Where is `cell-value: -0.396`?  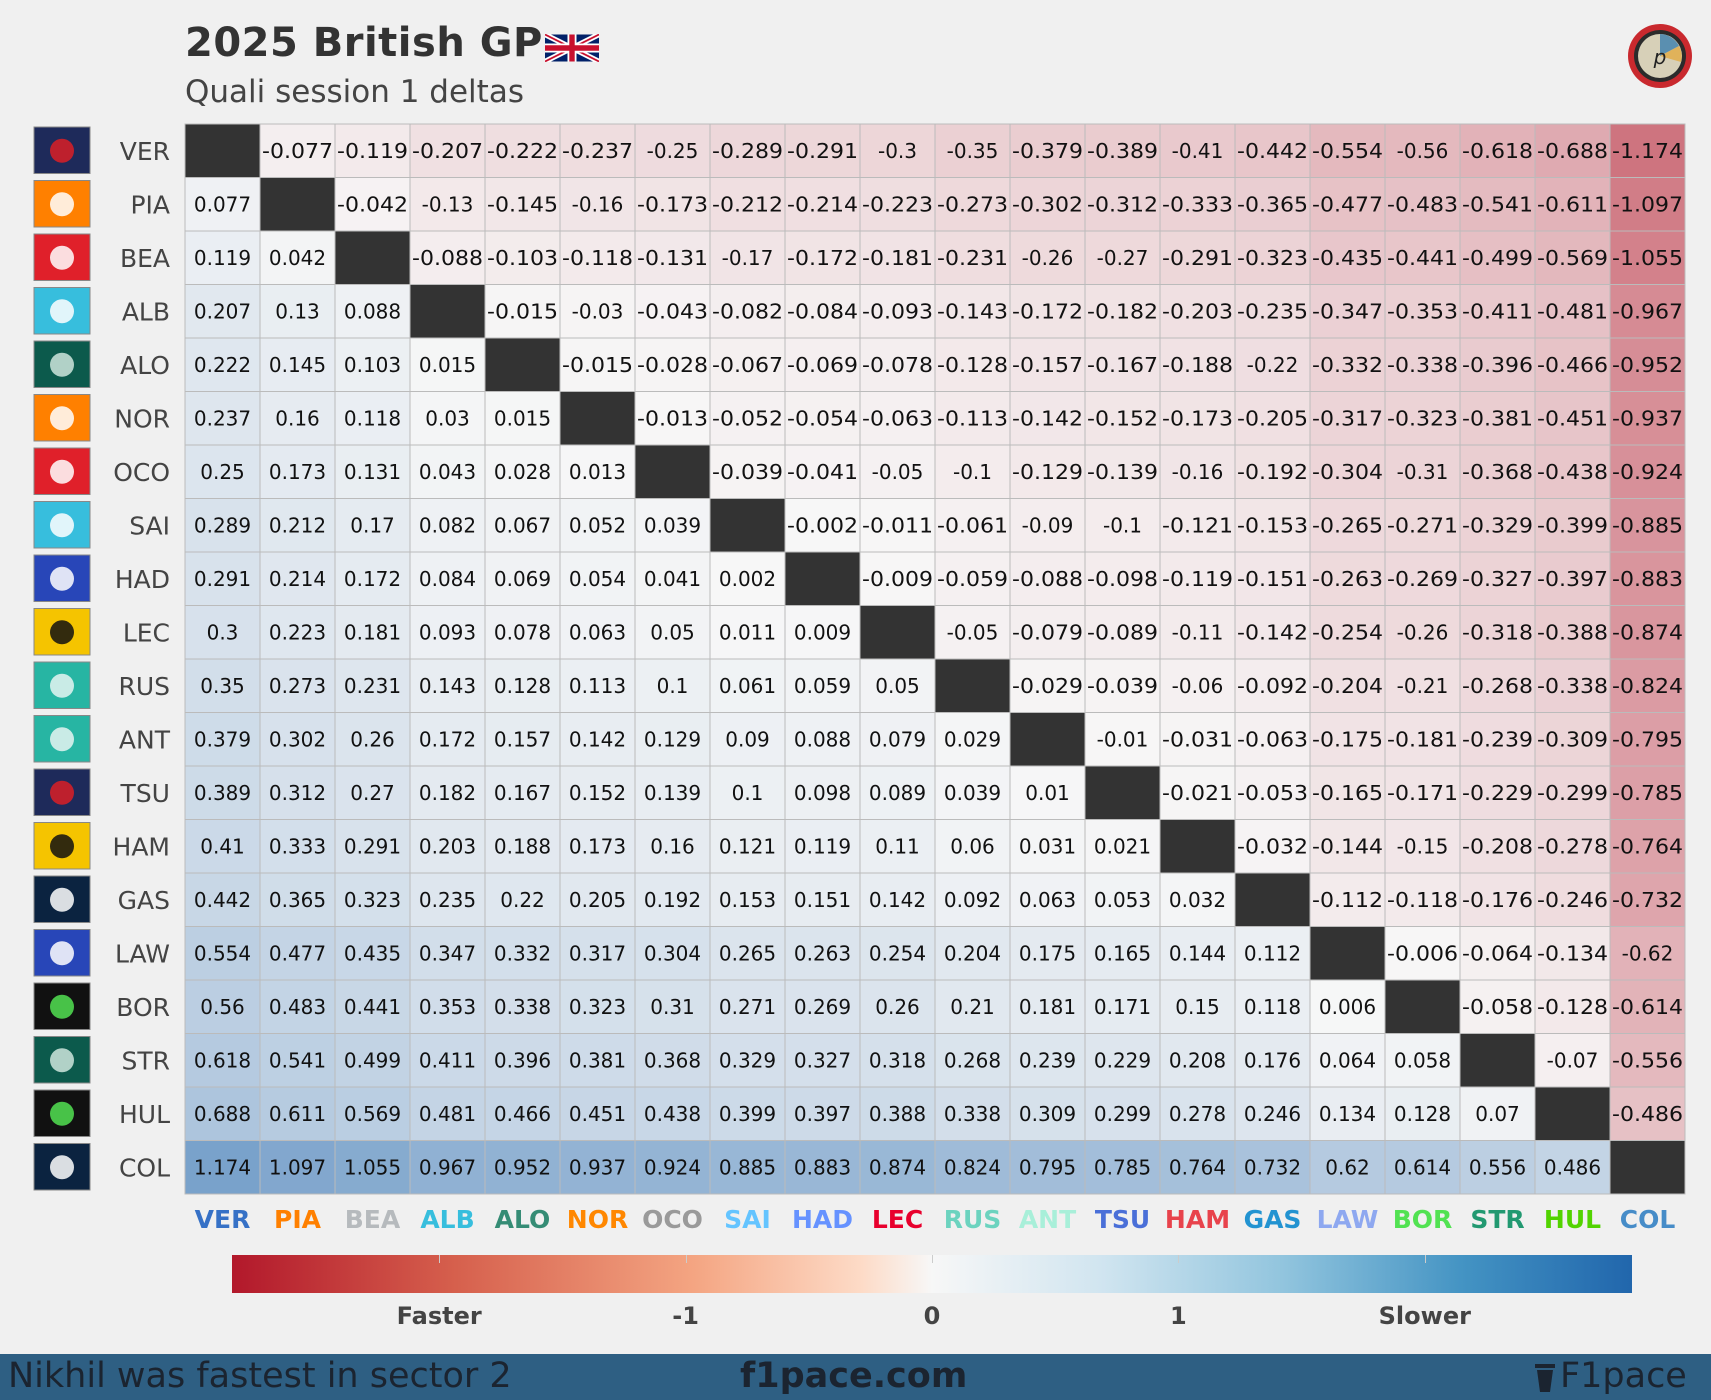 cell-value: -0.396 is located at coordinates (1497, 365).